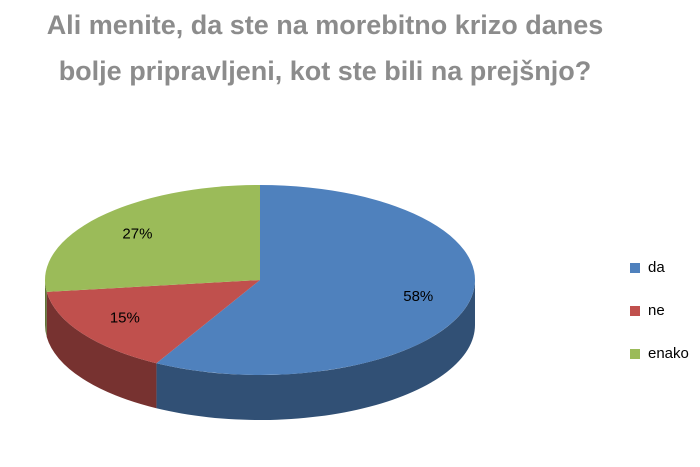 This screenshot has width=700, height=467. What do you see at coordinates (656, 310) in the screenshot?
I see `legend-label: ne` at bounding box center [656, 310].